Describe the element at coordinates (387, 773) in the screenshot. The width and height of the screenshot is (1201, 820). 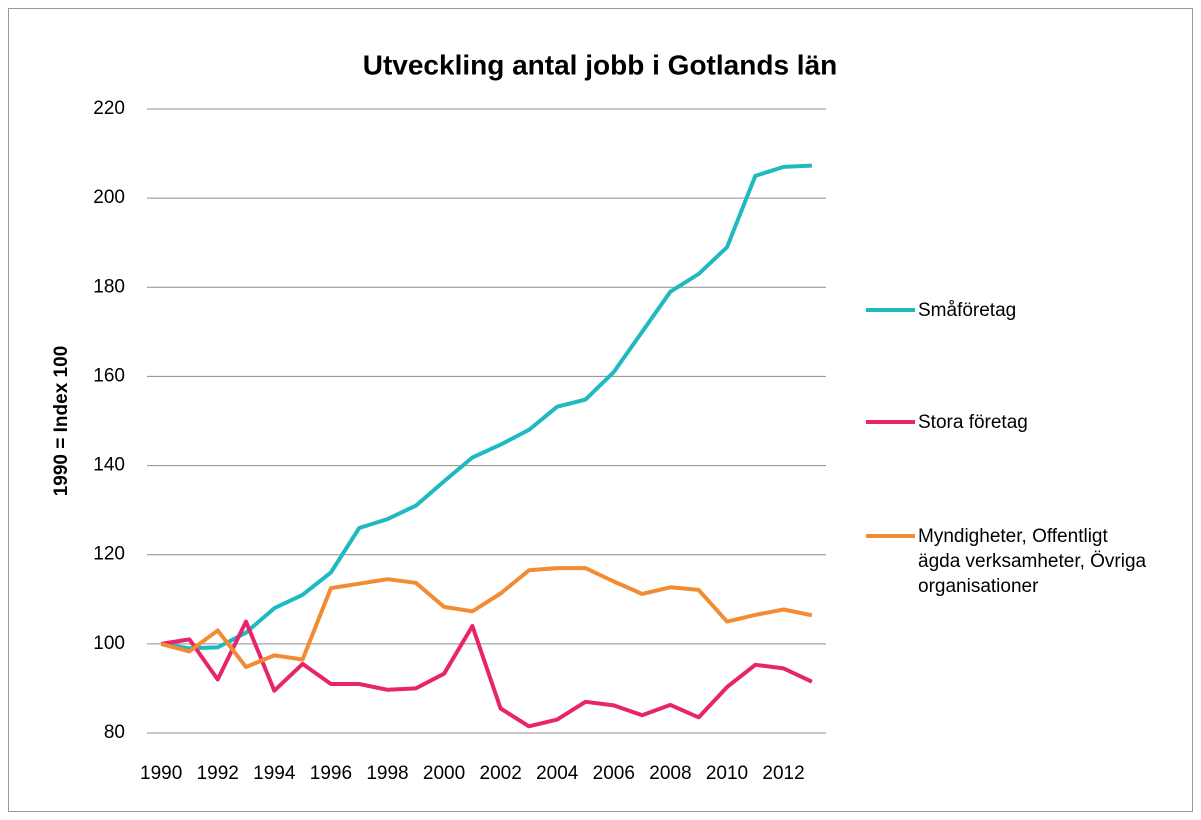
I see `x-tick-label: 1998` at that location.